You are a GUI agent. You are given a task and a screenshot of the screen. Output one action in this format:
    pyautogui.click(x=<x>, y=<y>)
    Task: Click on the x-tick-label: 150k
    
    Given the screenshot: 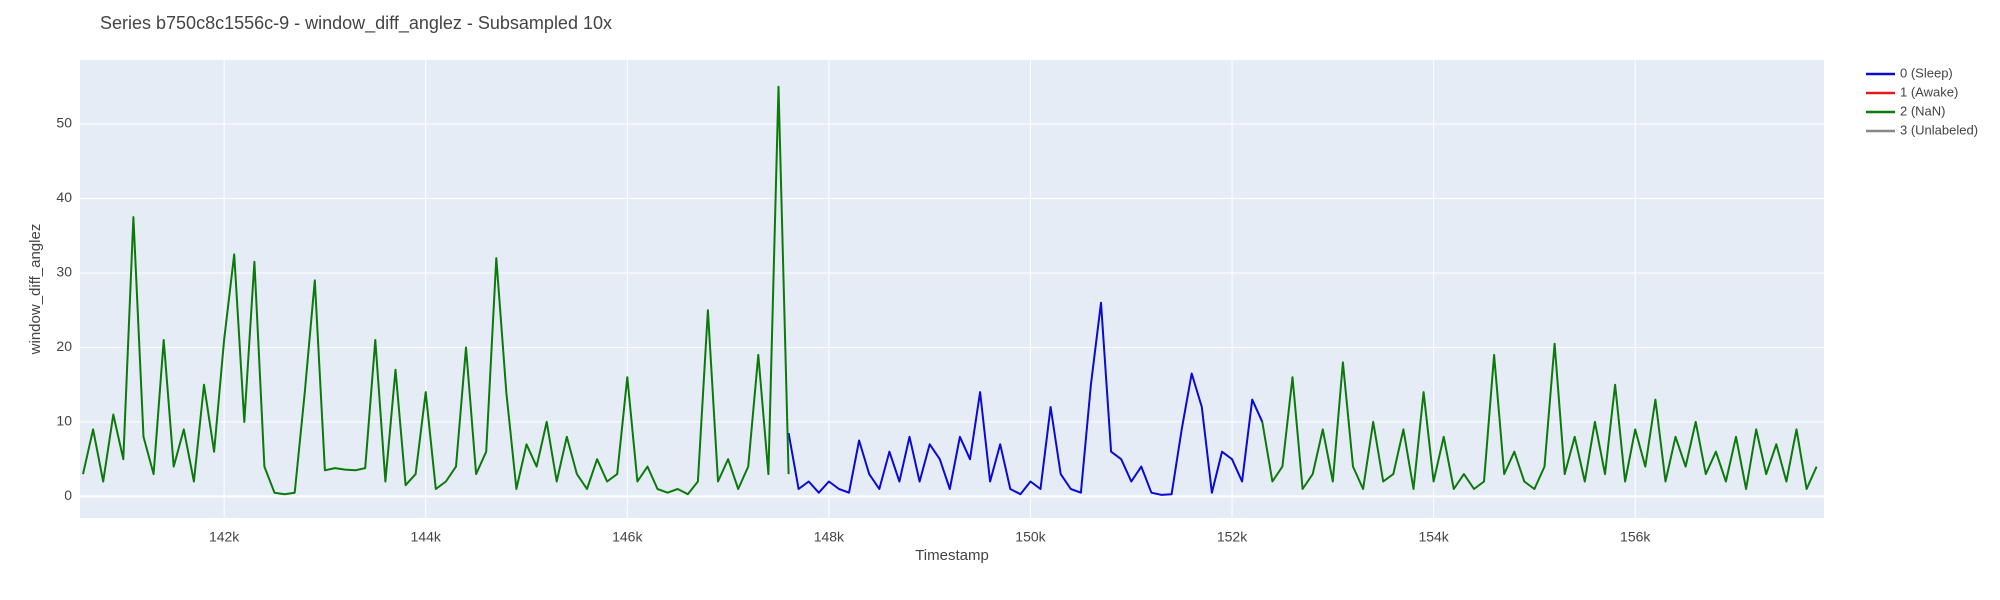 What is the action you would take?
    pyautogui.click(x=1030, y=537)
    